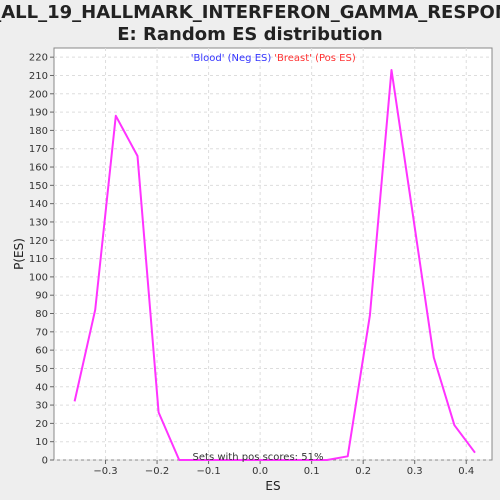 The height and width of the screenshot is (500, 500). Describe the element at coordinates (157, 471) in the screenshot. I see `x-tick-label: −0.2` at that location.